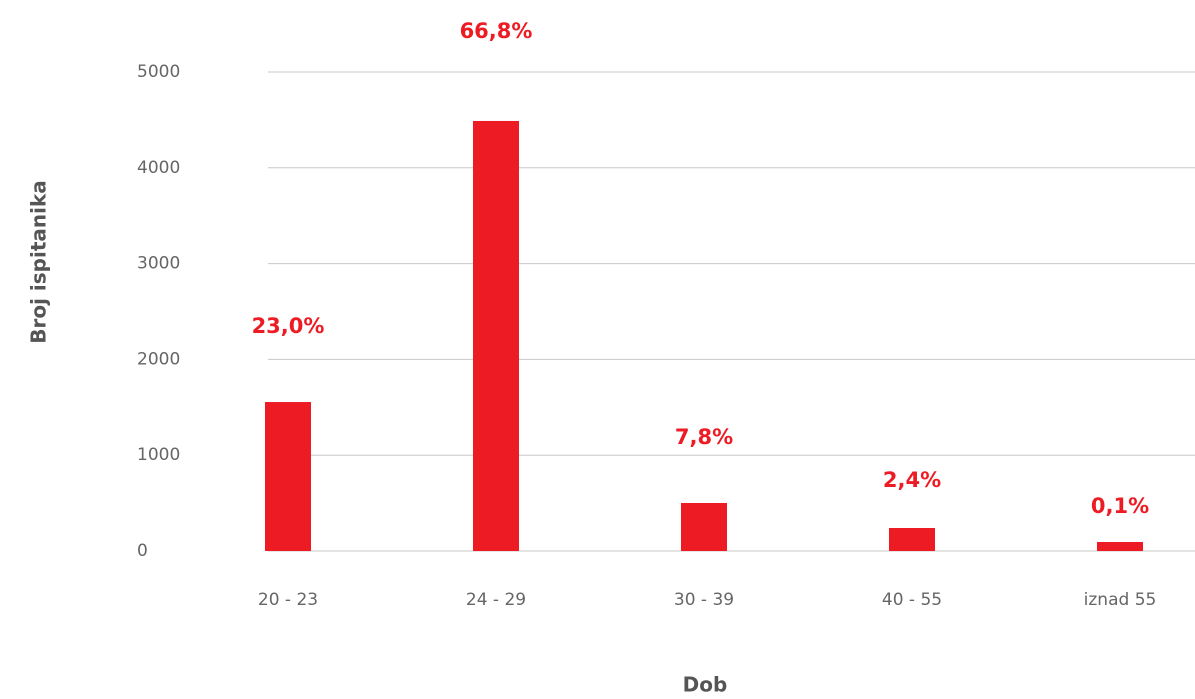 This screenshot has height=699, width=1195. Describe the element at coordinates (158, 264) in the screenshot. I see `y-tick-label: 3000` at that location.